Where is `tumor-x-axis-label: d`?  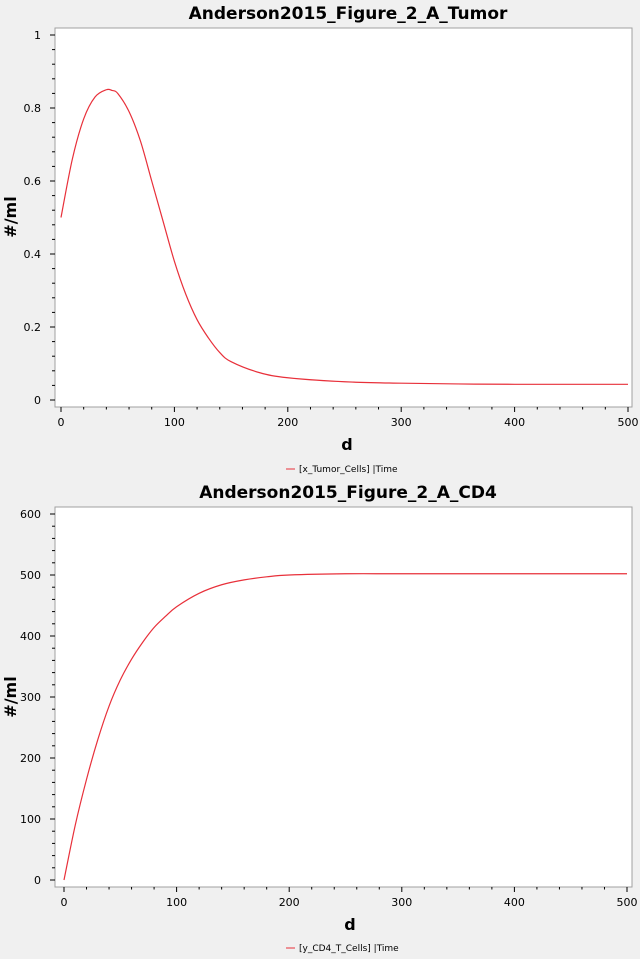 tumor-x-axis-label: d is located at coordinates (346, 444).